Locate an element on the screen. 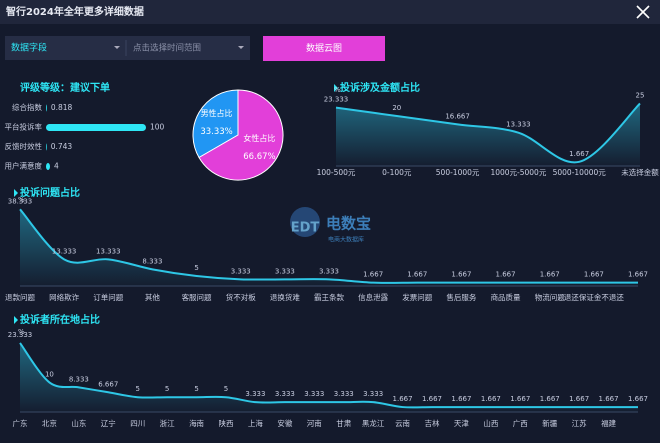  value-label: 38.333 is located at coordinates (20, 201).